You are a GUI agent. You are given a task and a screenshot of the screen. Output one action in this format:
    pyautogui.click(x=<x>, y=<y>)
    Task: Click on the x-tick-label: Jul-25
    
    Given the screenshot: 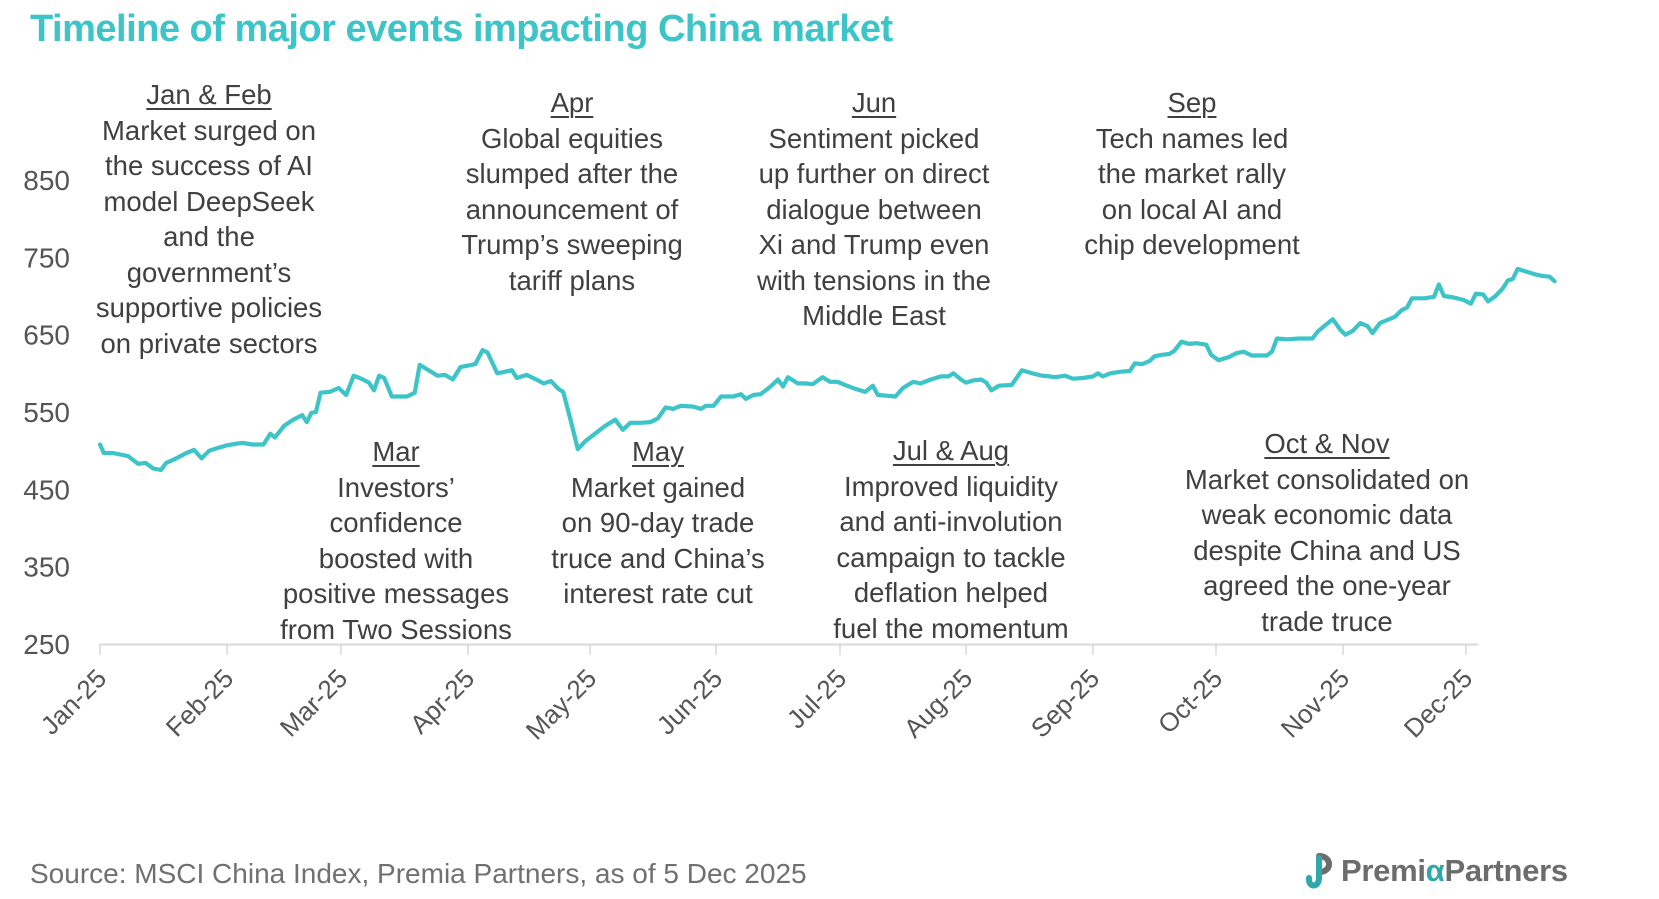 What is the action you would take?
    pyautogui.click(x=816, y=698)
    